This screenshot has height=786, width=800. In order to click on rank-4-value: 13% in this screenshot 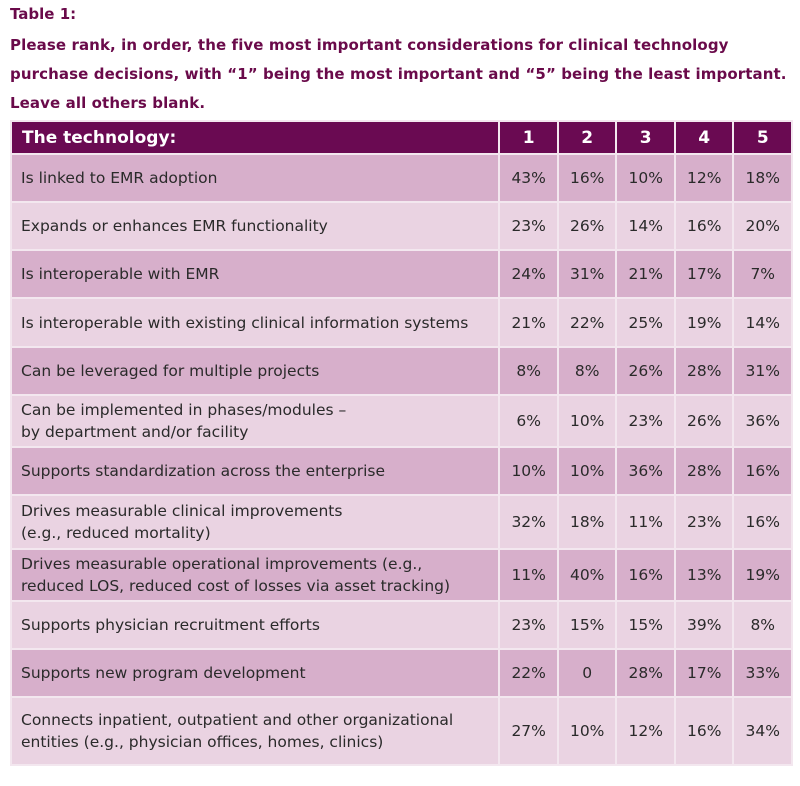, I will do `click(704, 575)`.